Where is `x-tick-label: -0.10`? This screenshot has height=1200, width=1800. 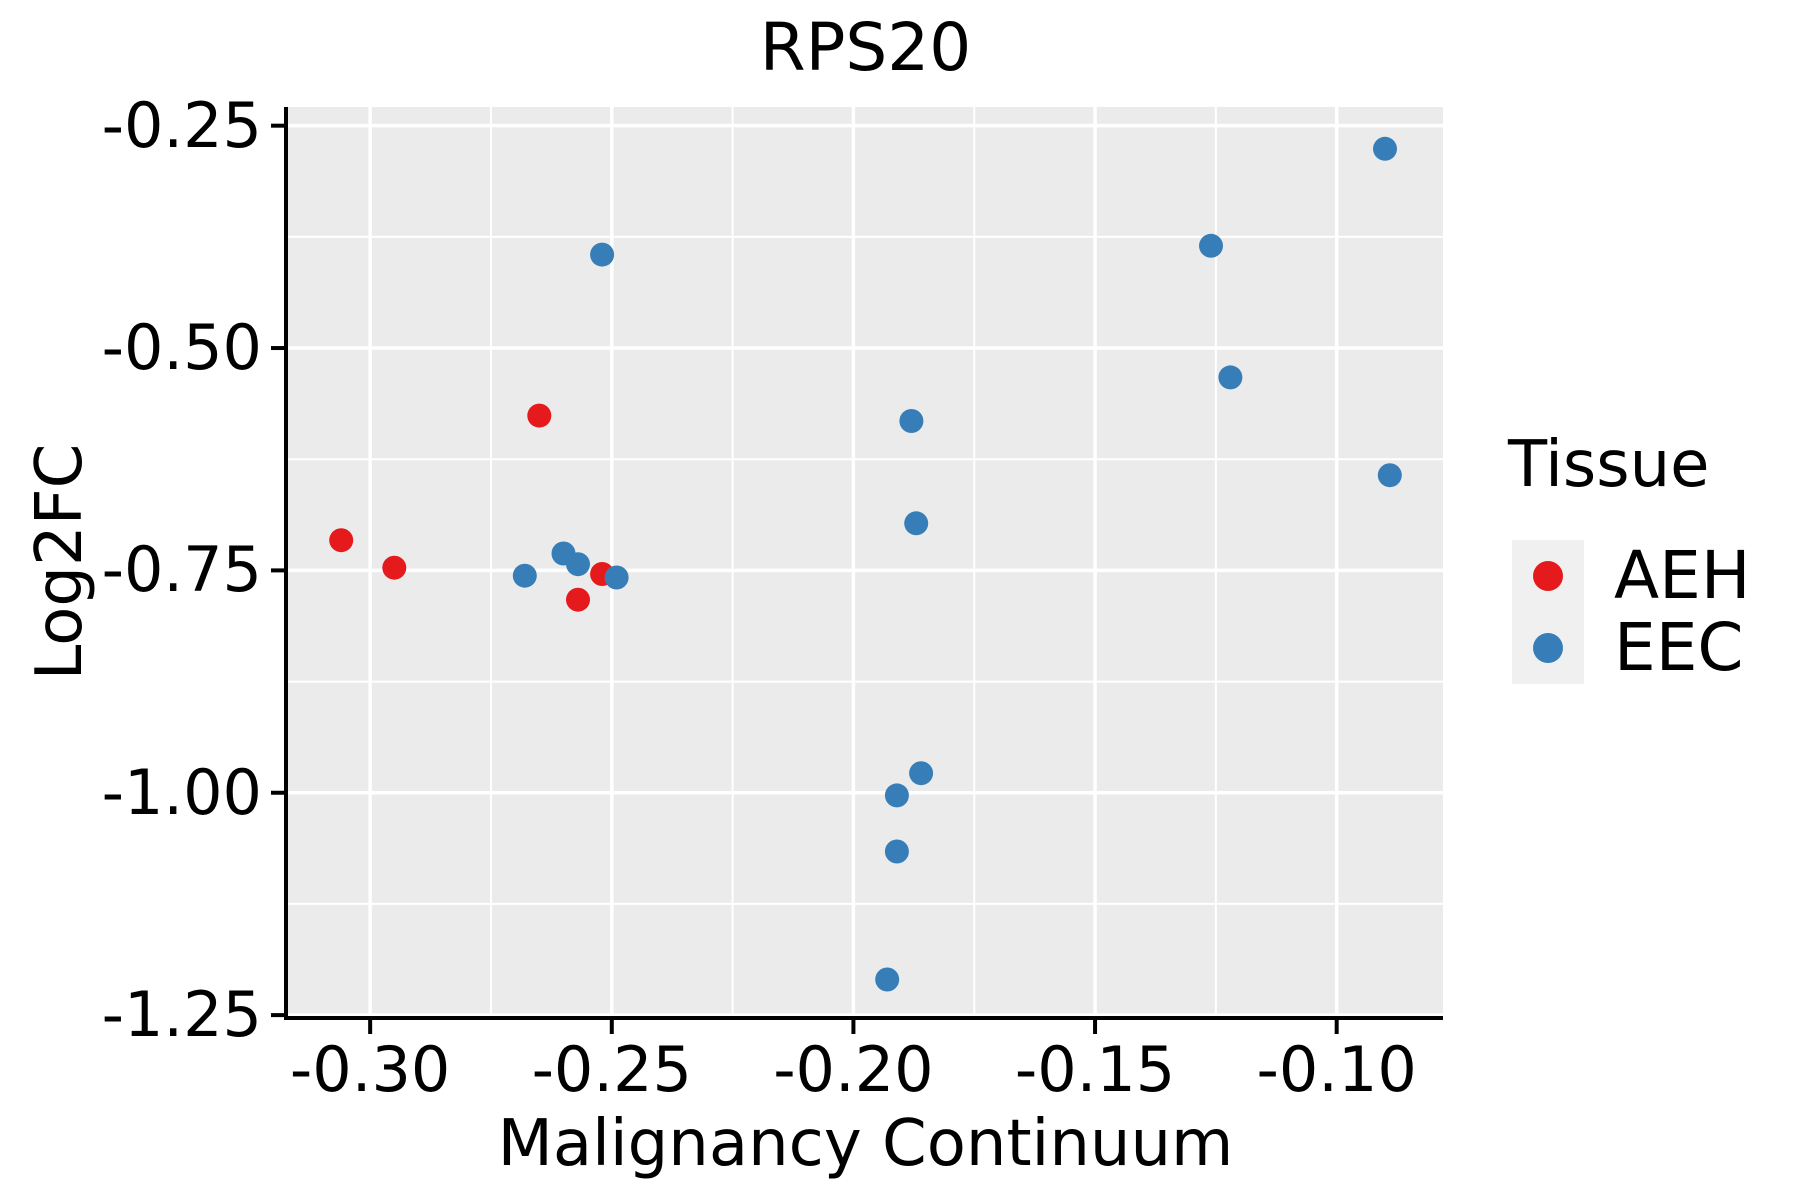 x-tick-label: -0.10 is located at coordinates (1336, 1069).